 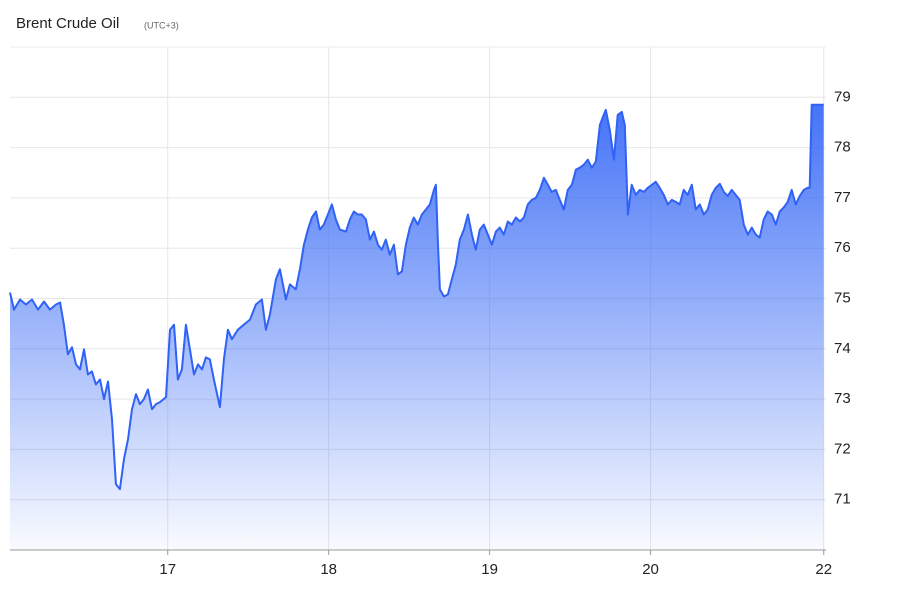 I want to click on y-tick-label: 79, so click(x=842, y=96).